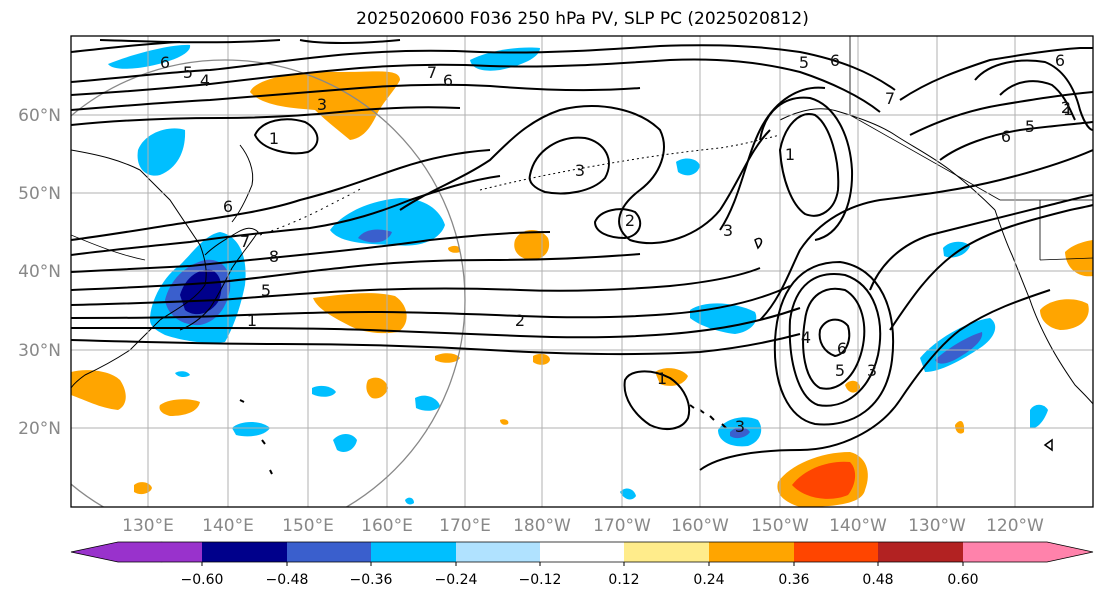 The image size is (1105, 601). What do you see at coordinates (242, 183) in the screenshot?
I see `kamchatka-coastline` at bounding box center [242, 183].